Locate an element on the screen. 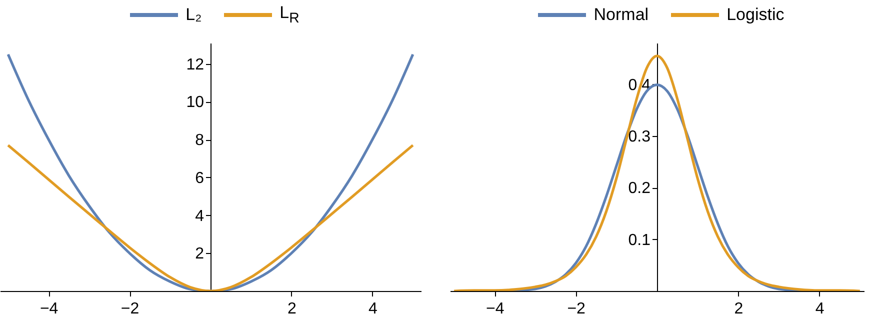 Image resolution: width=872 pixels, height=322 pixels. legend-label: Logistic is located at coordinates (755, 15).